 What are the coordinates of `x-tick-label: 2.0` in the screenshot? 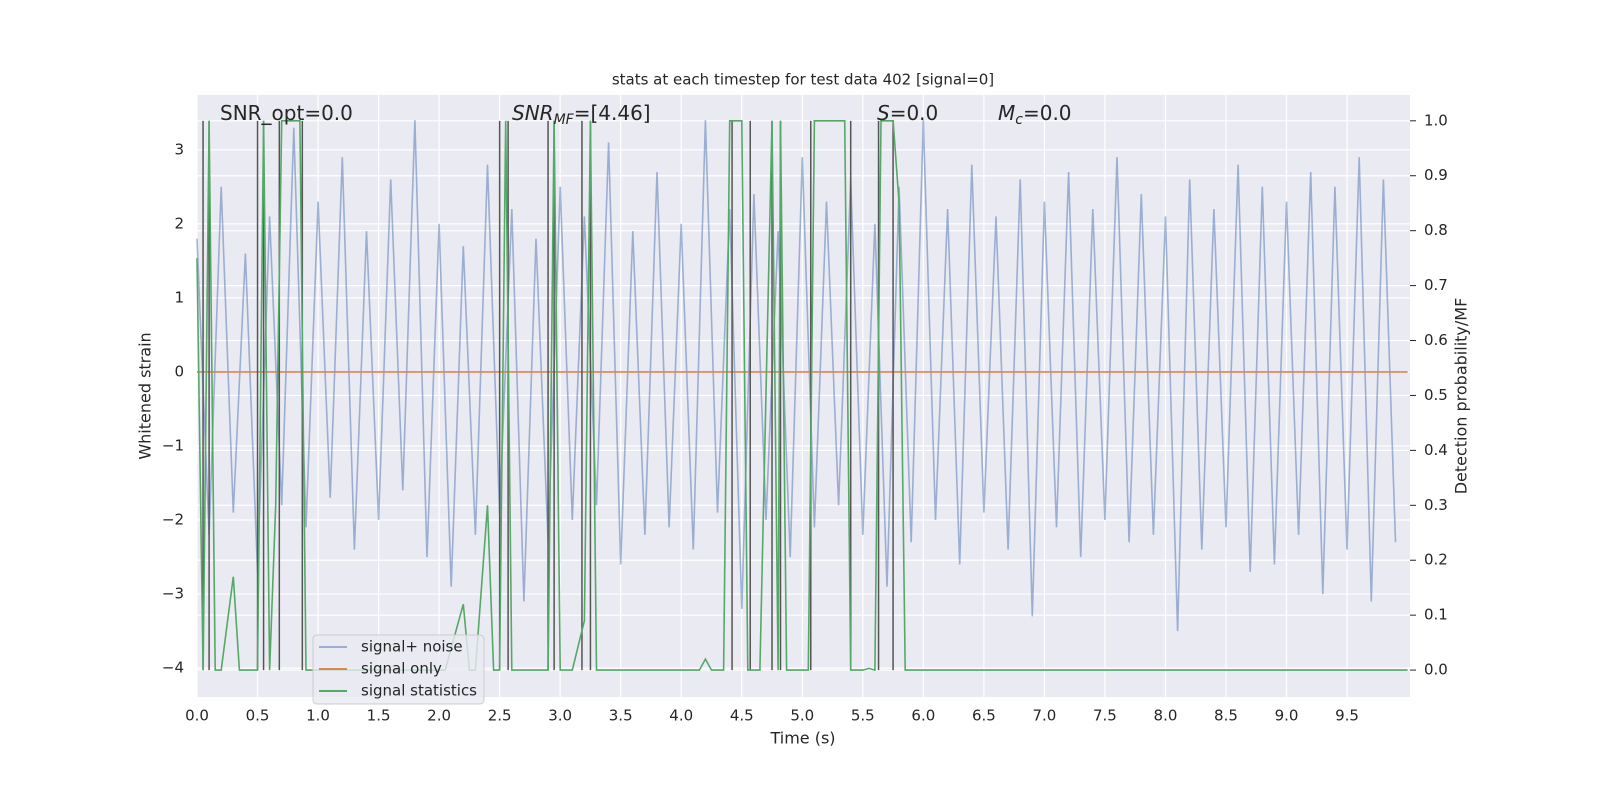 It's located at (439, 716).